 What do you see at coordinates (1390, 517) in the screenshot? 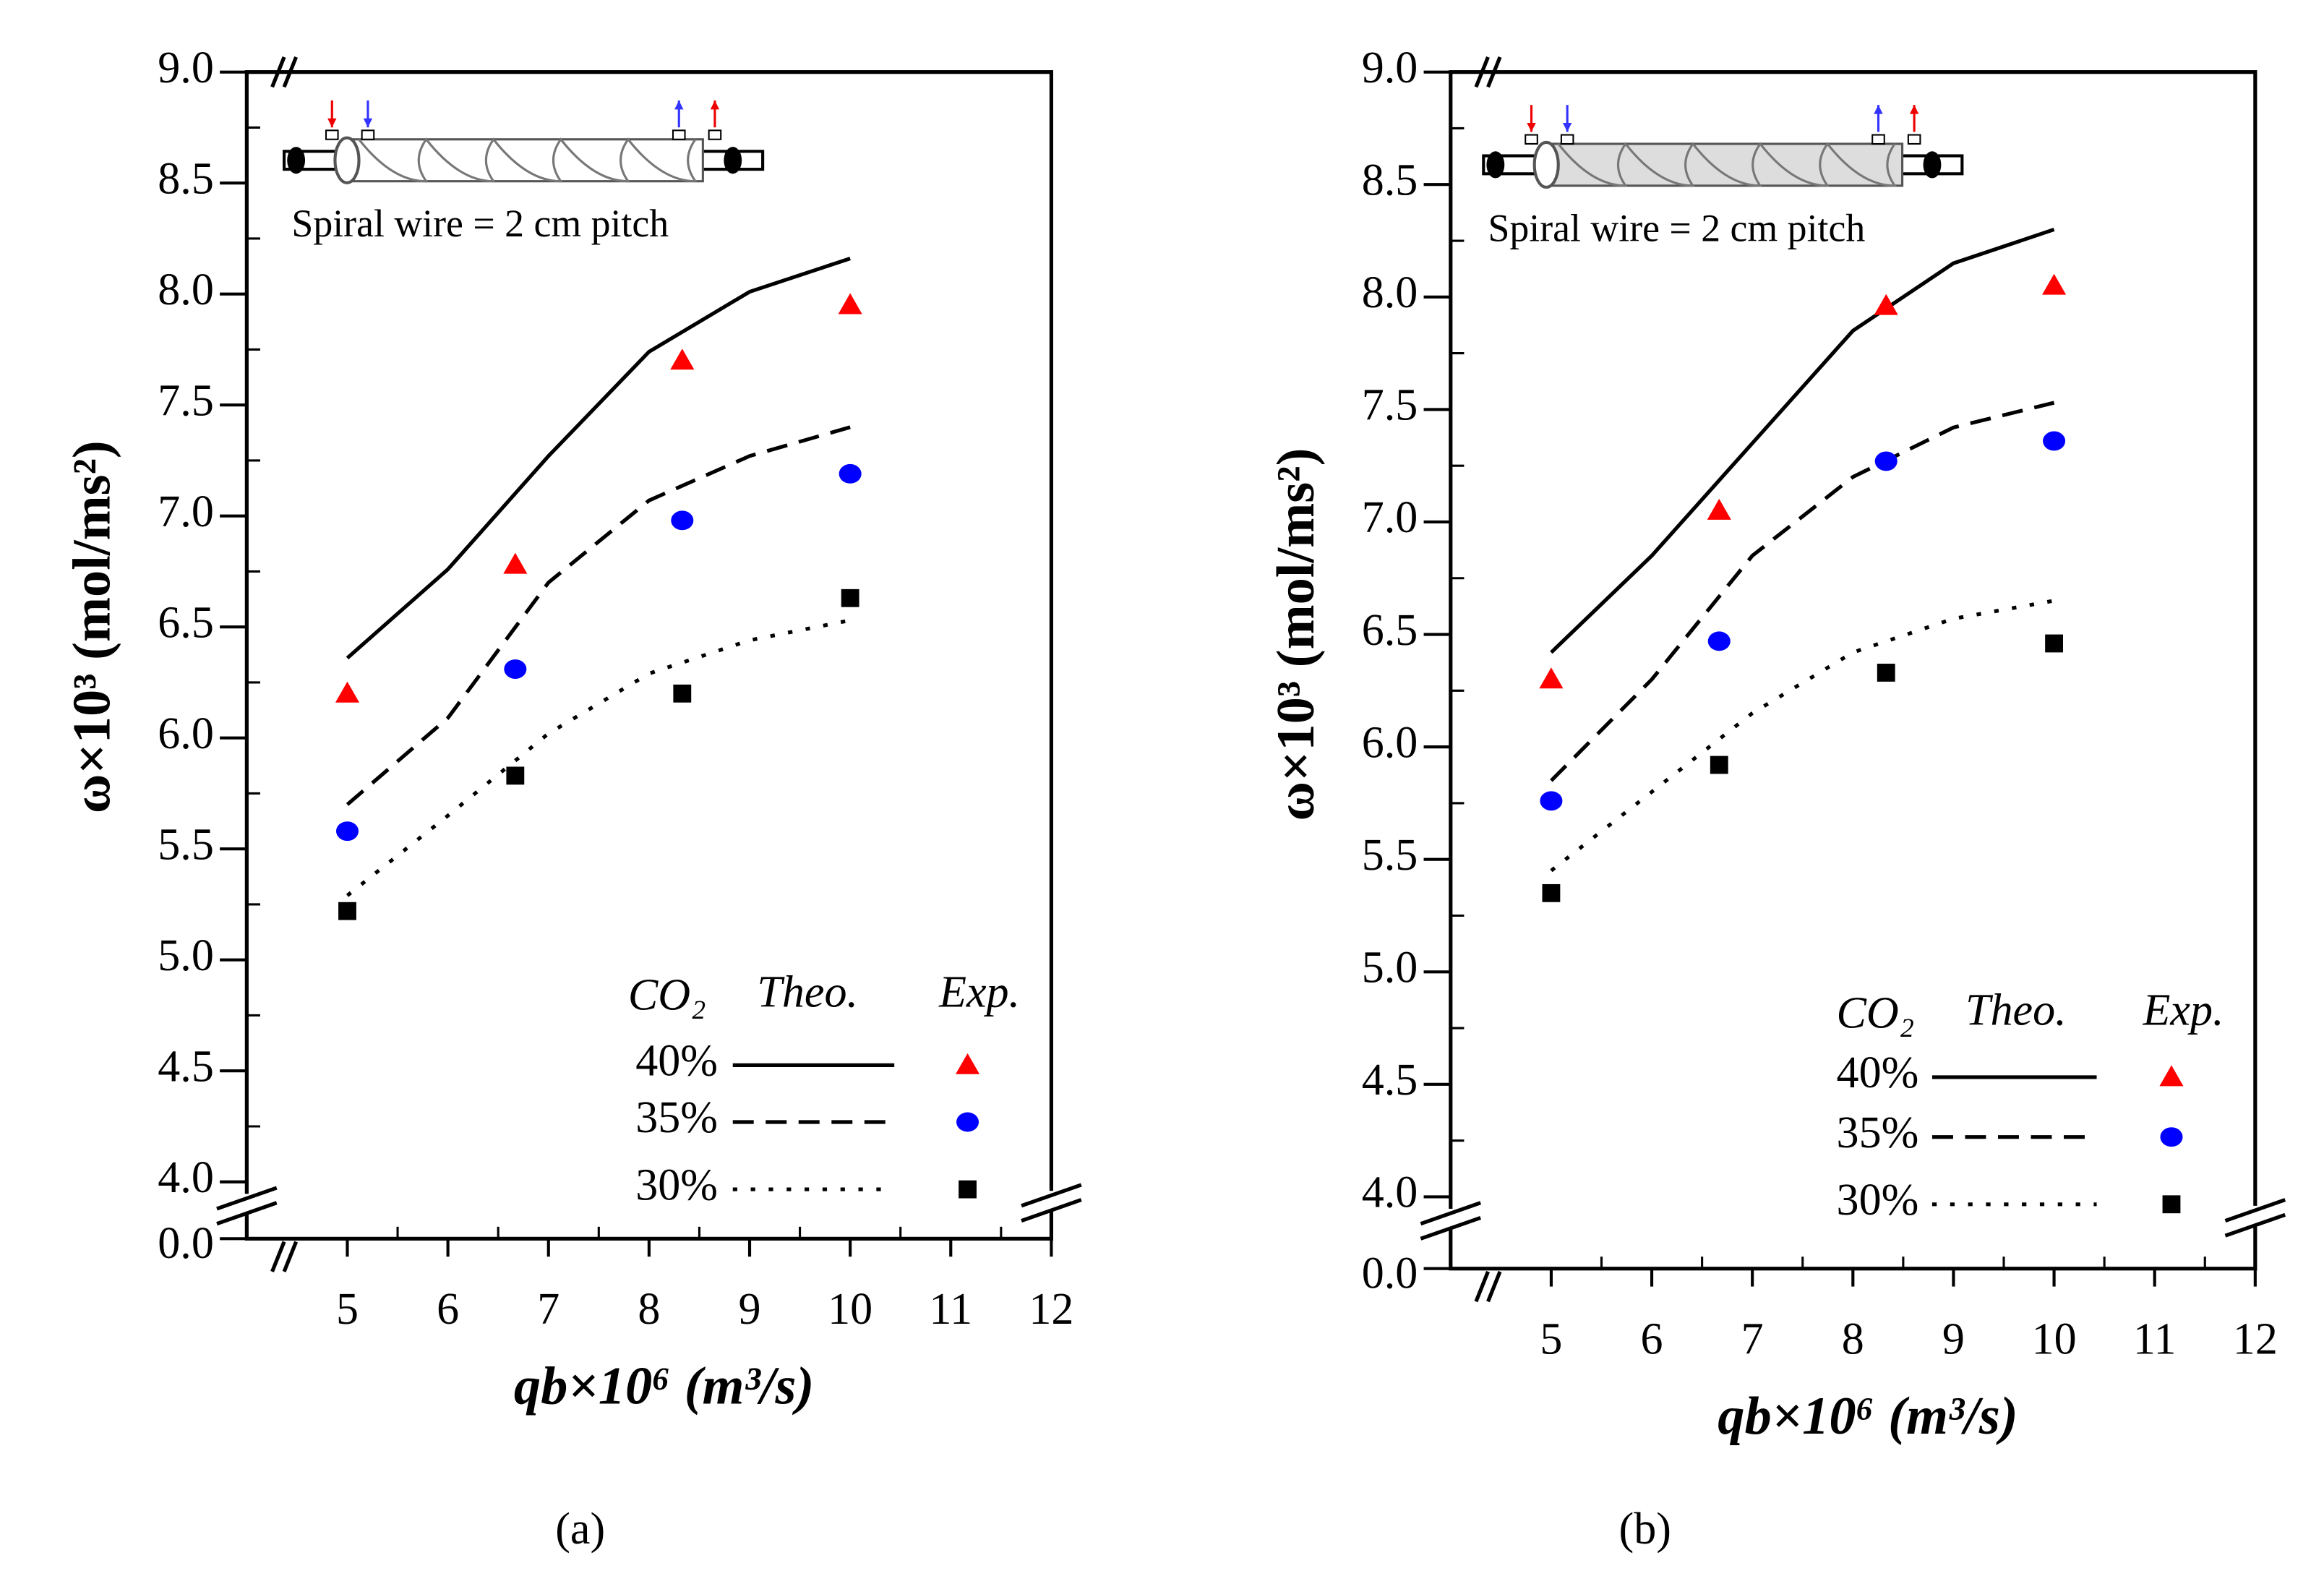
I see `y-tick-label: 7.0` at bounding box center [1390, 517].